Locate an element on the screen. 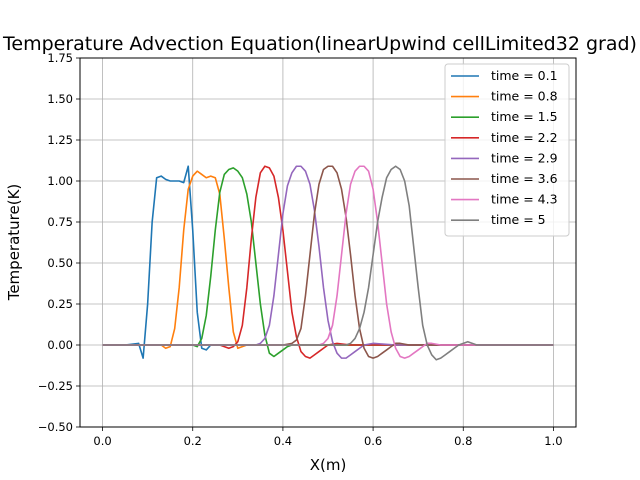 The width and height of the screenshot is (640, 480). y-axis-label: Temperature(K) is located at coordinates (14, 243).